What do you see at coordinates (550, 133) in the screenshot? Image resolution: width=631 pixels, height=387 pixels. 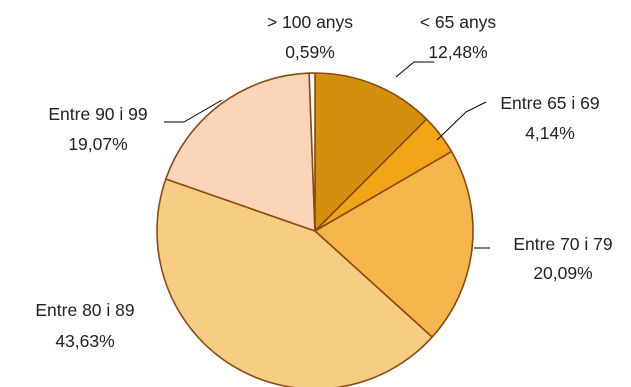 I see `slice-value-65-69: 4,14%` at bounding box center [550, 133].